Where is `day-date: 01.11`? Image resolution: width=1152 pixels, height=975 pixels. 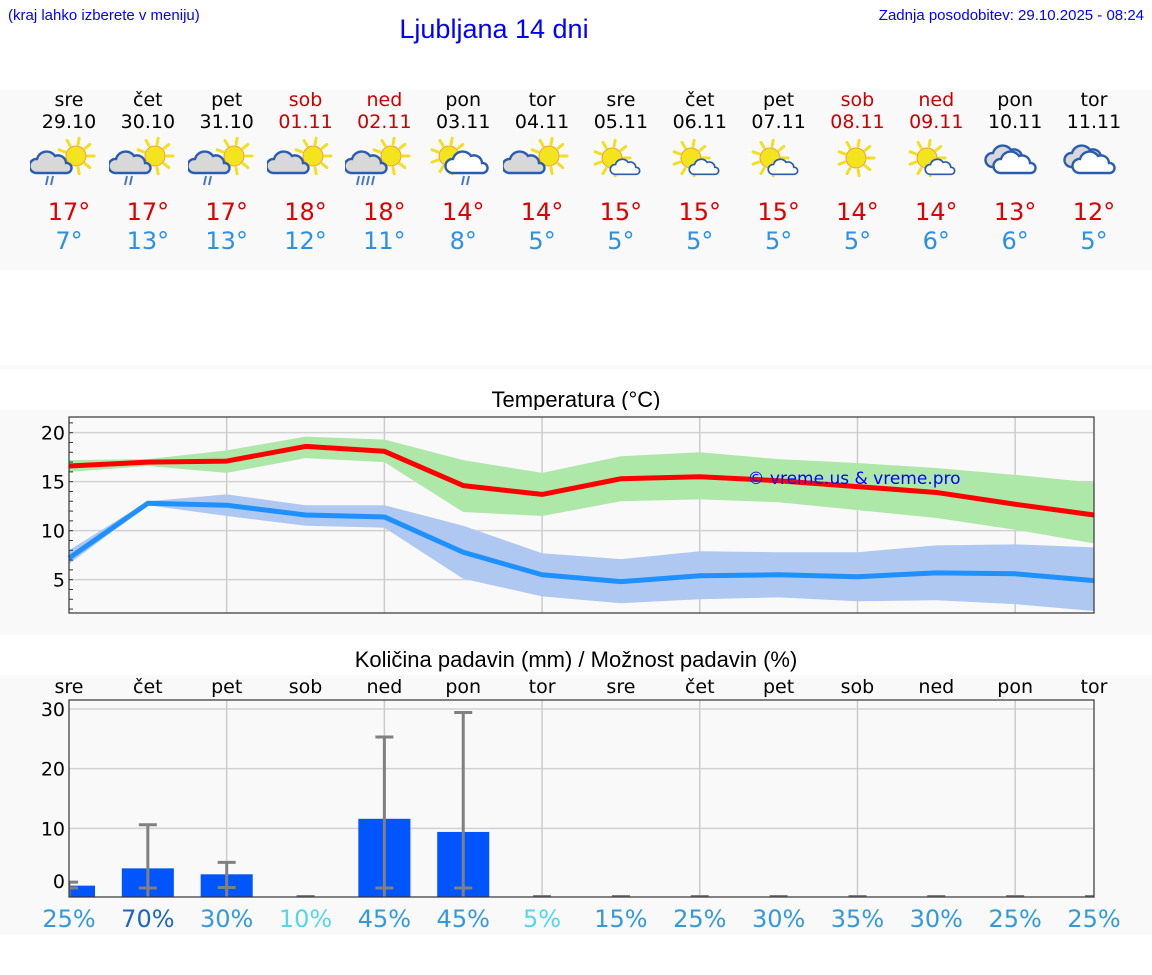
day-date: 01.11 is located at coordinates (305, 122).